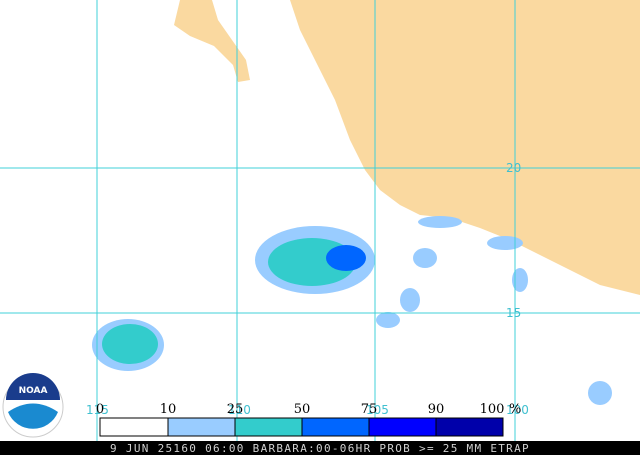 The width and height of the screenshot is (640, 455). What do you see at coordinates (33, 391) in the screenshot?
I see `logo-text: NOAA` at bounding box center [33, 391].